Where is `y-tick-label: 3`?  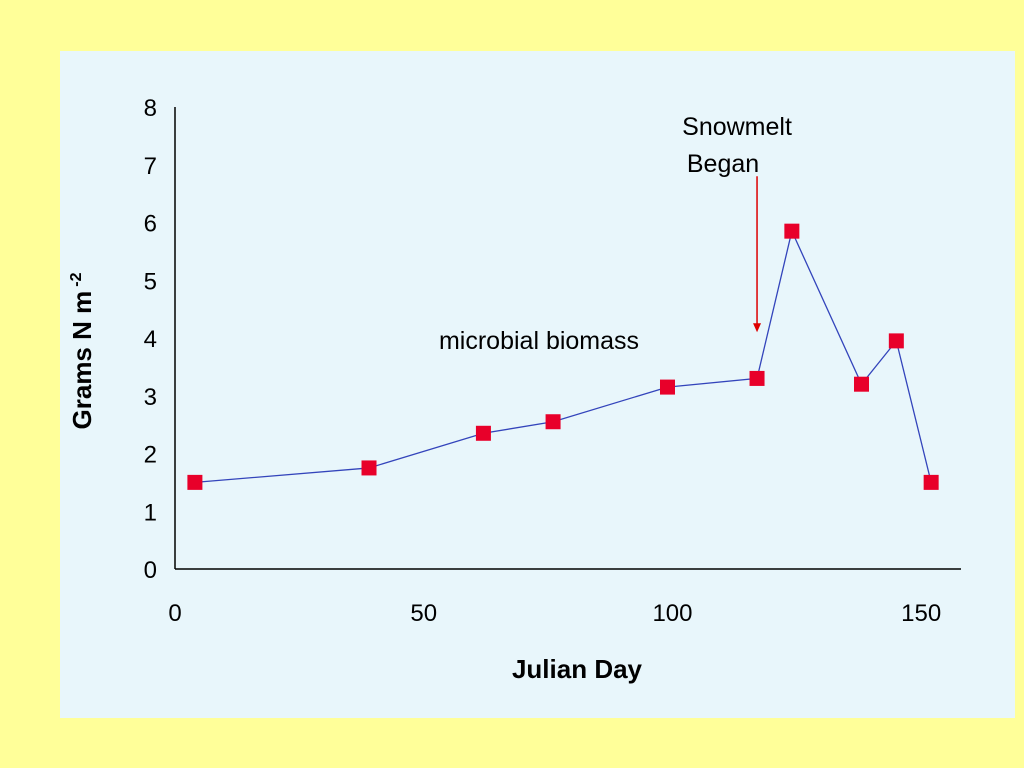
y-tick-label: 3 is located at coordinates (150, 397).